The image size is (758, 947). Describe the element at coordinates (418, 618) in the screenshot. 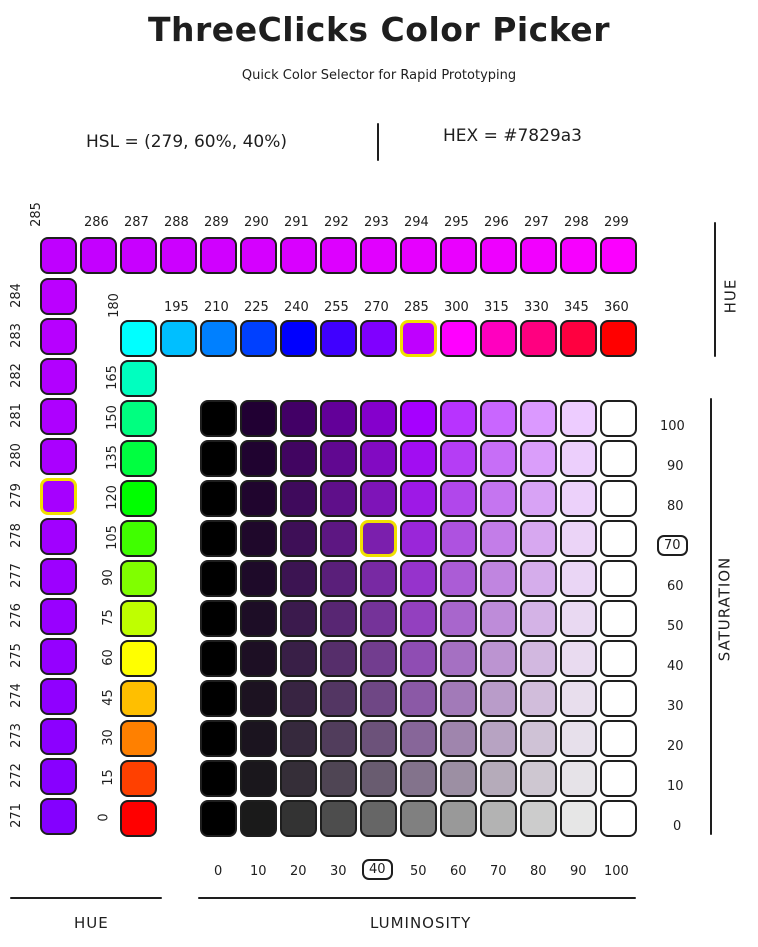

I see `sl-swatch-s50-l50` at that location.